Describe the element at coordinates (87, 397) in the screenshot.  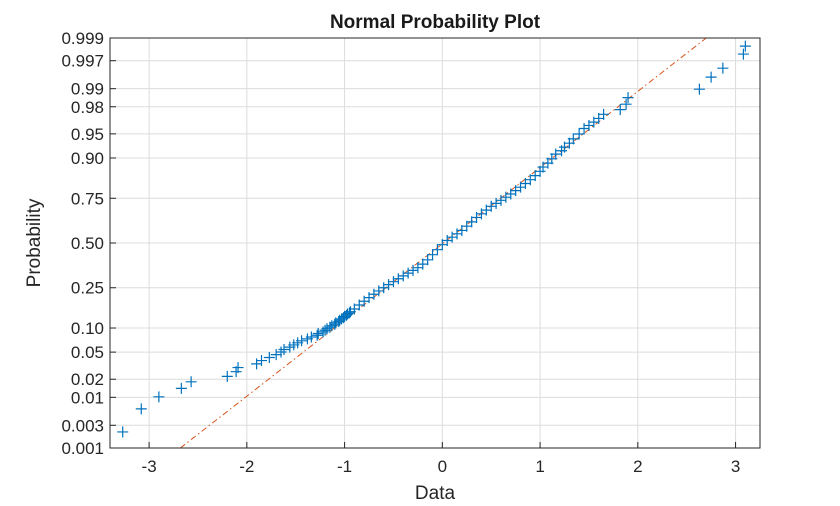
I see `y-tick-label: 0.01` at that location.